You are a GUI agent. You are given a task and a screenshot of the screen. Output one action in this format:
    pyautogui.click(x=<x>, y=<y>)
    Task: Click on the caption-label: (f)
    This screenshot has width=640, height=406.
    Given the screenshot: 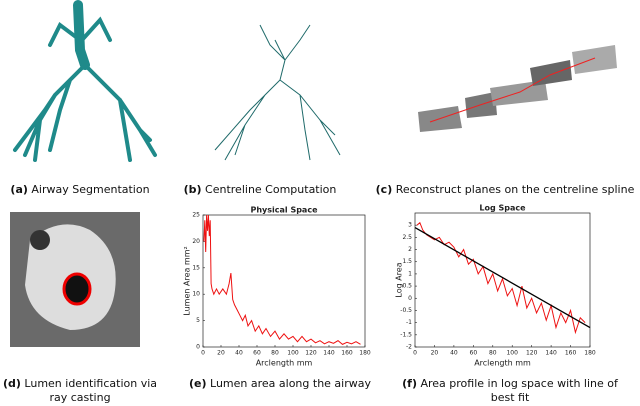 What is the action you would take?
    pyautogui.click(x=409, y=383)
    